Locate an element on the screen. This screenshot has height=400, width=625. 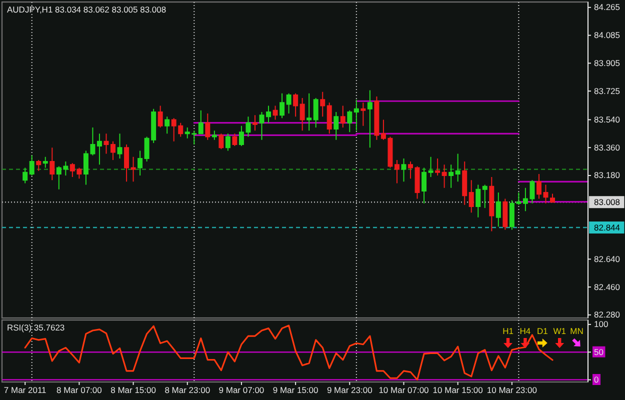
y-tick-label: 0 is located at coordinates (596, 379).